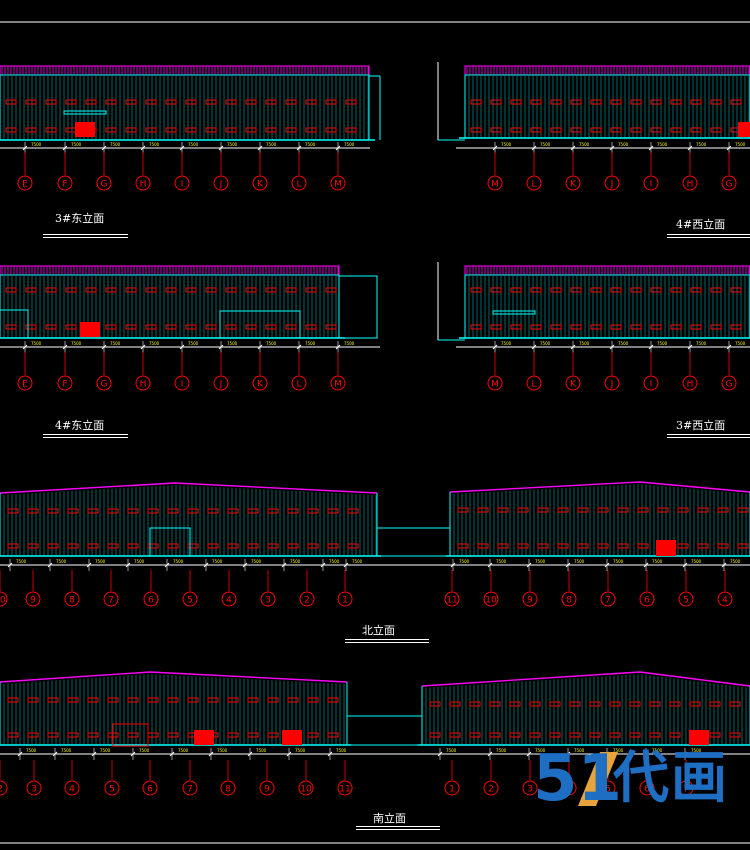 The image size is (750, 850). What do you see at coordinates (378, 630) in the screenshot?
I see `title-north: 北立面` at bounding box center [378, 630].